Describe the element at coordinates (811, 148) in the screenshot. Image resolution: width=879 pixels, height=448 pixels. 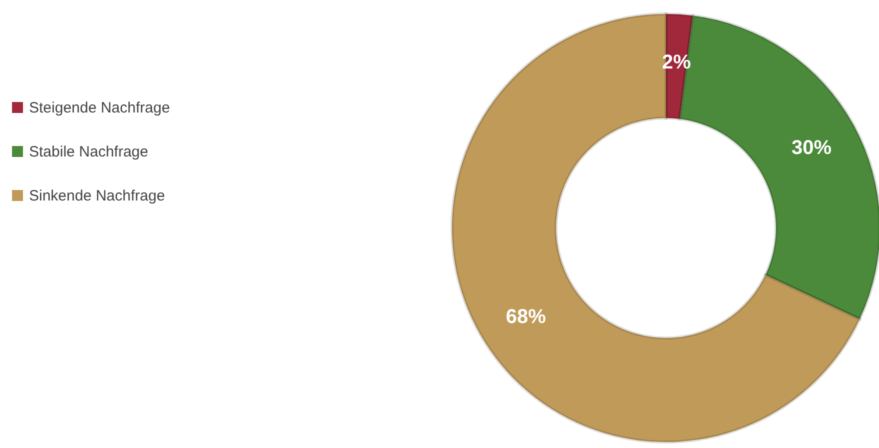
I see `data-label: 30%` at that location.